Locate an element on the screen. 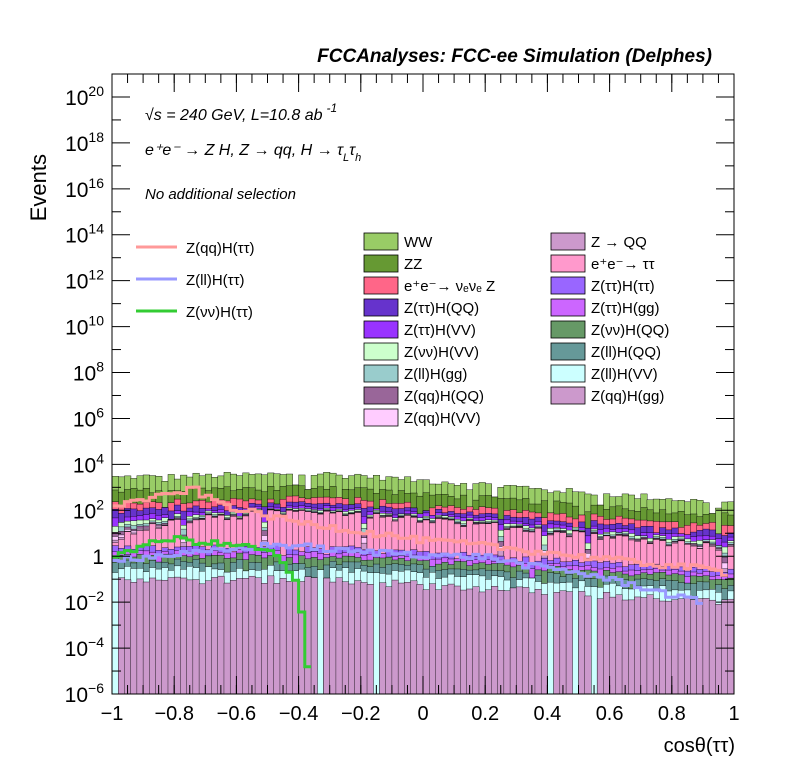 This screenshot has height=772, width=796. legend-label: ZZ is located at coordinates (413, 264).